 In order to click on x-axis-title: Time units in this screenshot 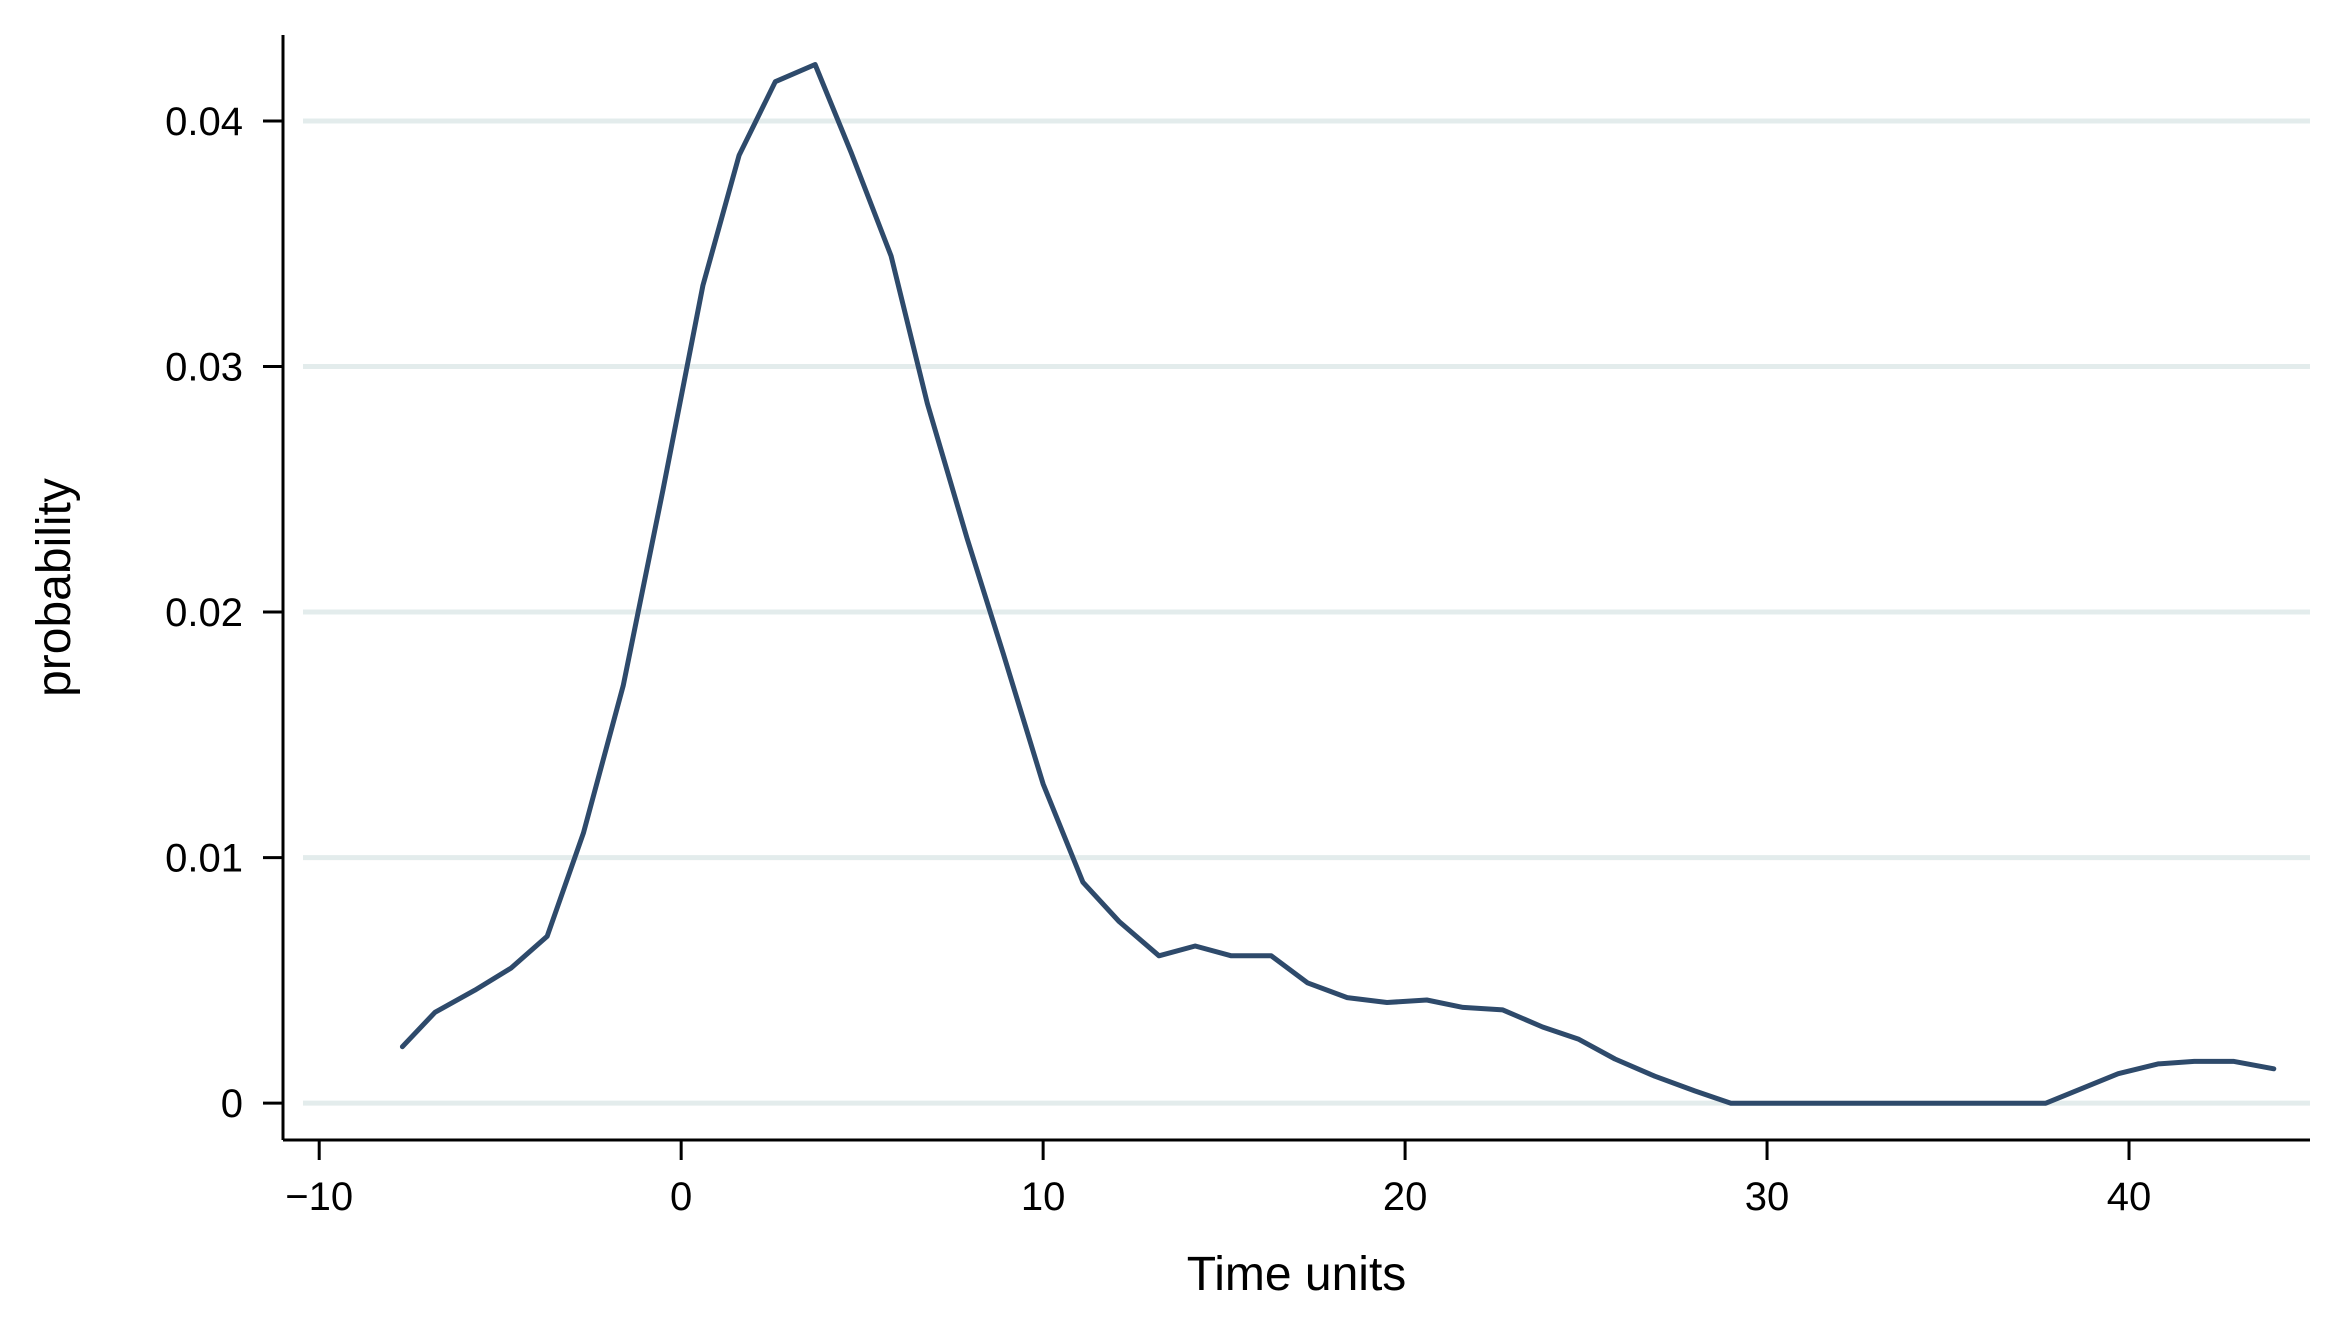, I will do `click(1297, 1274)`.